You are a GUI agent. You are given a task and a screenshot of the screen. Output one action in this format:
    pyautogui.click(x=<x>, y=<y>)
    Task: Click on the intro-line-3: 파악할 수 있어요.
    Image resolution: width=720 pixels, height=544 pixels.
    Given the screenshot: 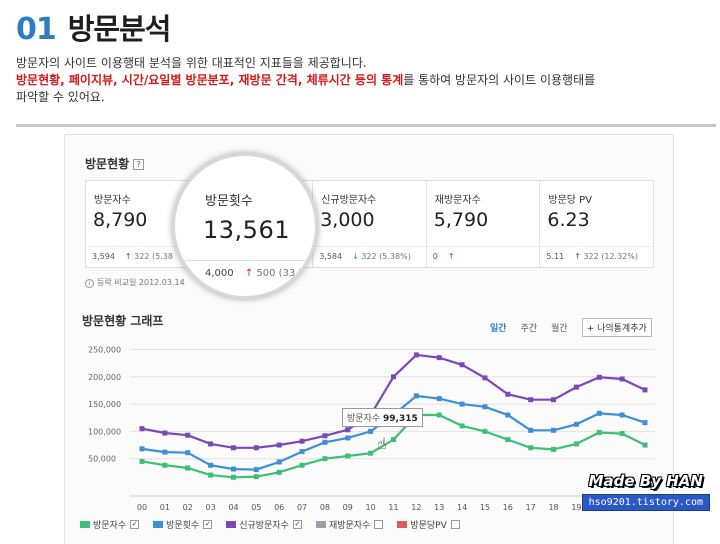 What is the action you would take?
    pyautogui.click(x=60, y=97)
    